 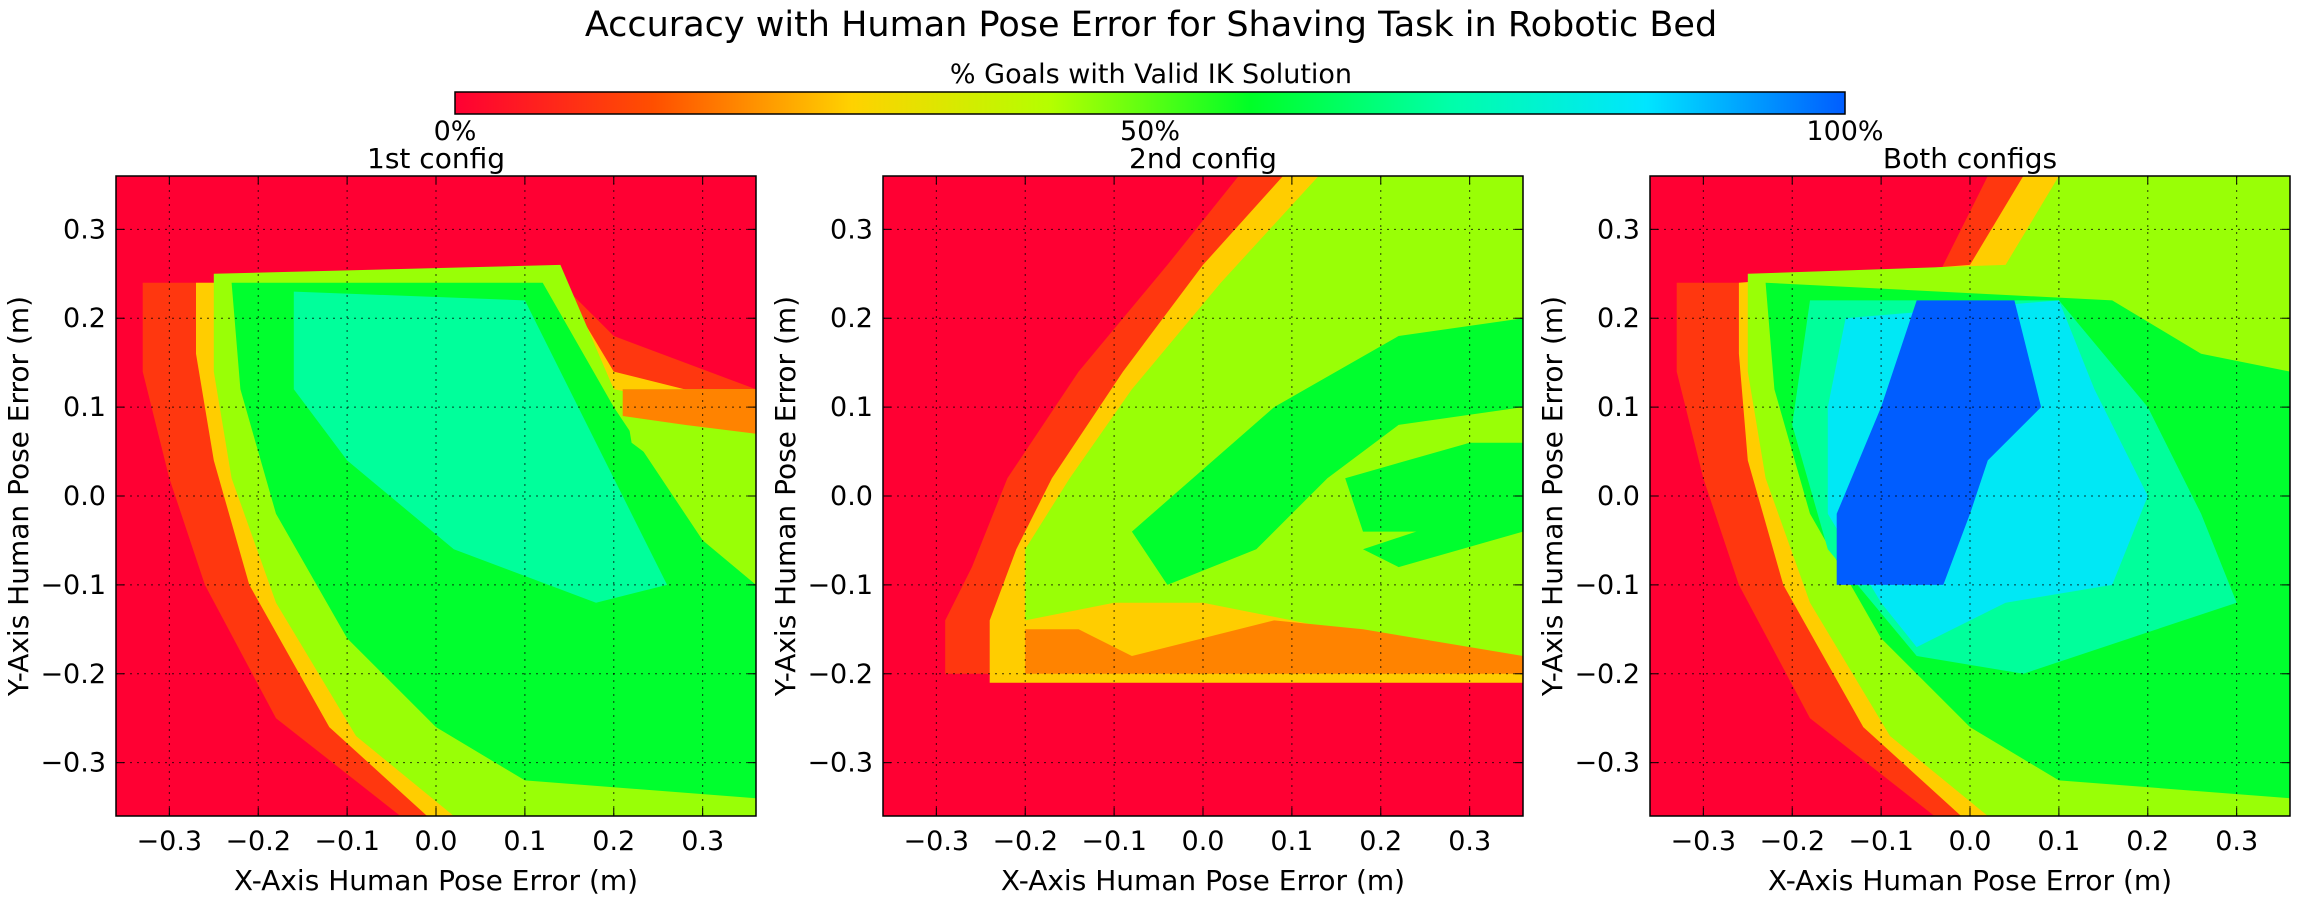 What do you see at coordinates (455, 131) in the screenshot?
I see `colorbar-tick-label-0: 0%` at bounding box center [455, 131].